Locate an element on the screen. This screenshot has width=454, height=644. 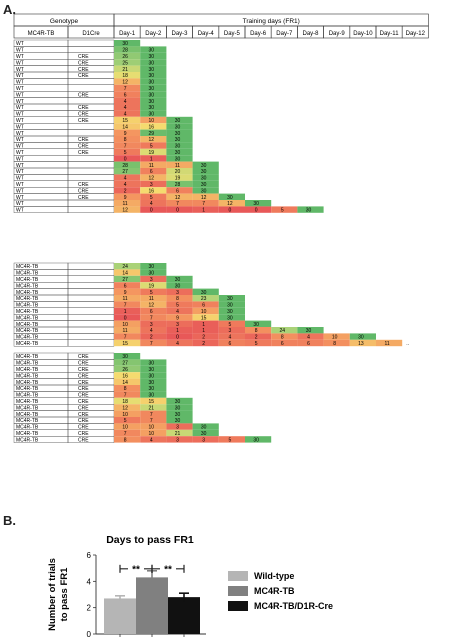
day-header-label: Day-8 is located at coordinates (310, 34).